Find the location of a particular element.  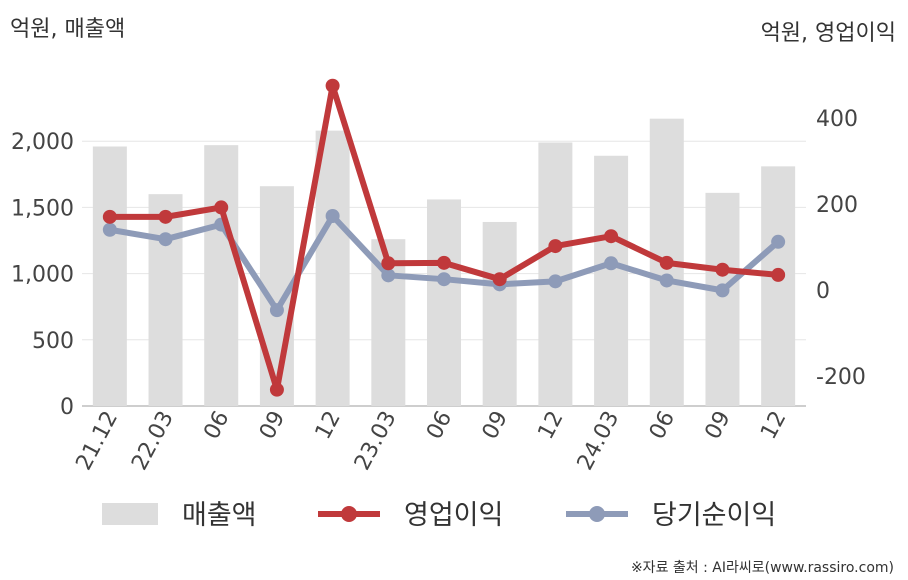

right-axis-unit: 억원, 영업이익 is located at coordinates (828, 33).